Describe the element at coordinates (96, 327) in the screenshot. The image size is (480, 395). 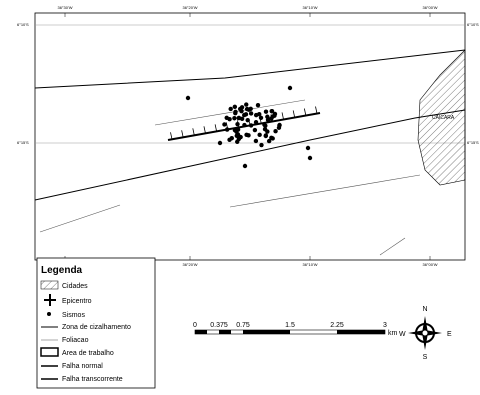
I see `legend-item: Zona de cizalhamento` at that location.